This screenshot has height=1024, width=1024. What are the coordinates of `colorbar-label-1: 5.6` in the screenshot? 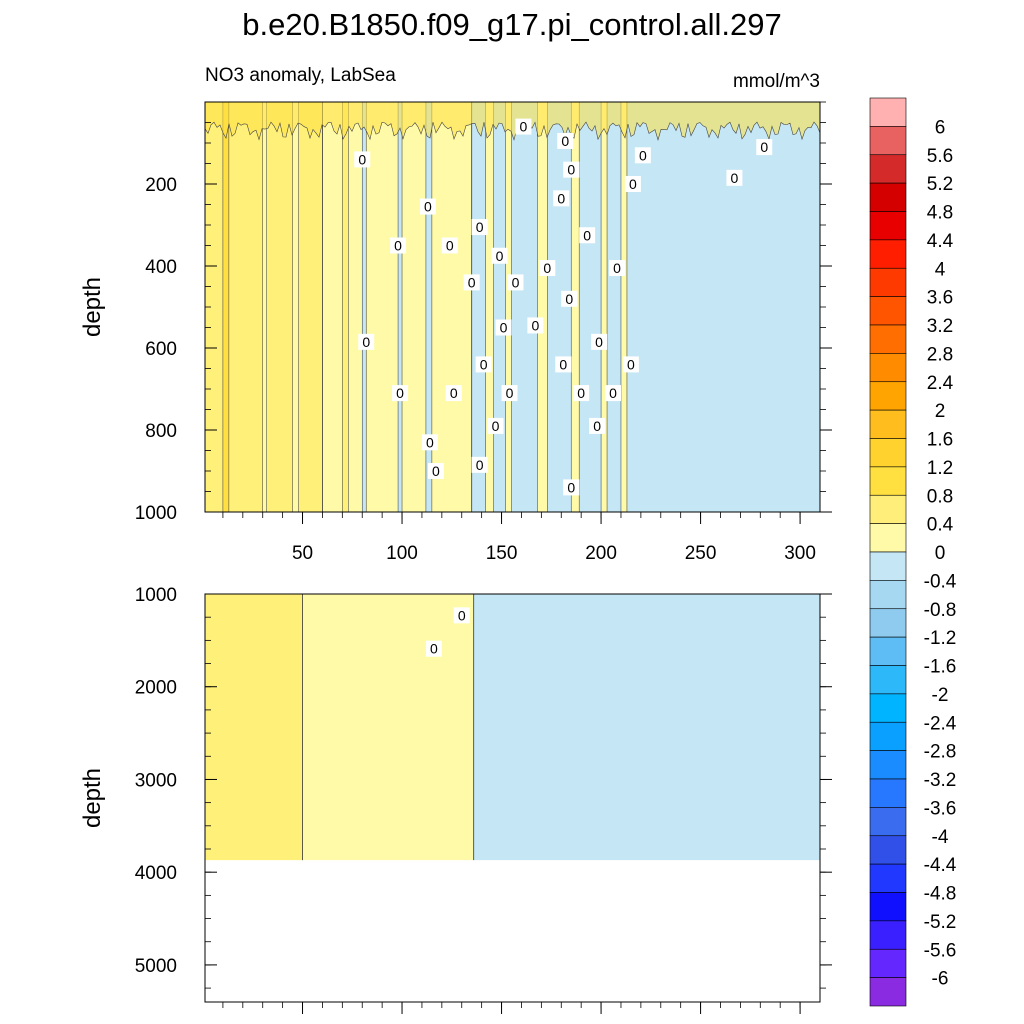 It's located at (940, 156).